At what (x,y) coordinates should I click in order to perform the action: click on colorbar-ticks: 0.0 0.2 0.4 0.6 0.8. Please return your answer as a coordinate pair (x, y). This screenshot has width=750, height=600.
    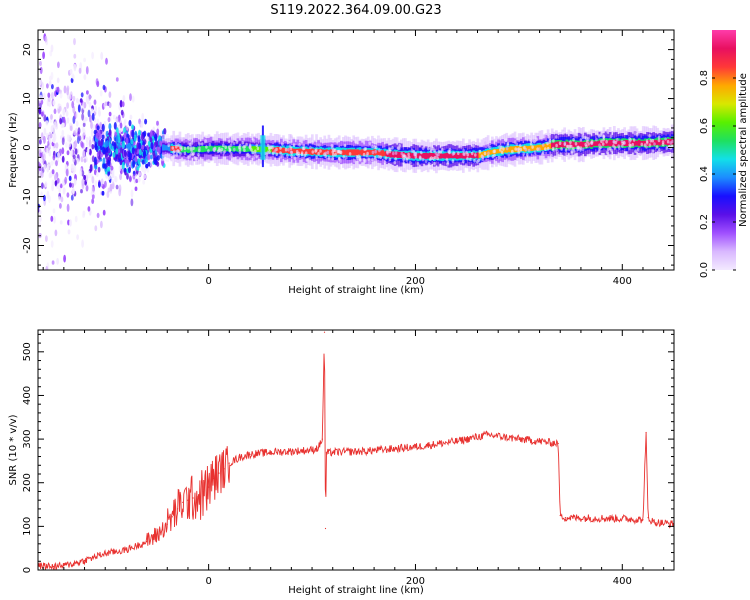
    Looking at the image, I should click on (717, 174).